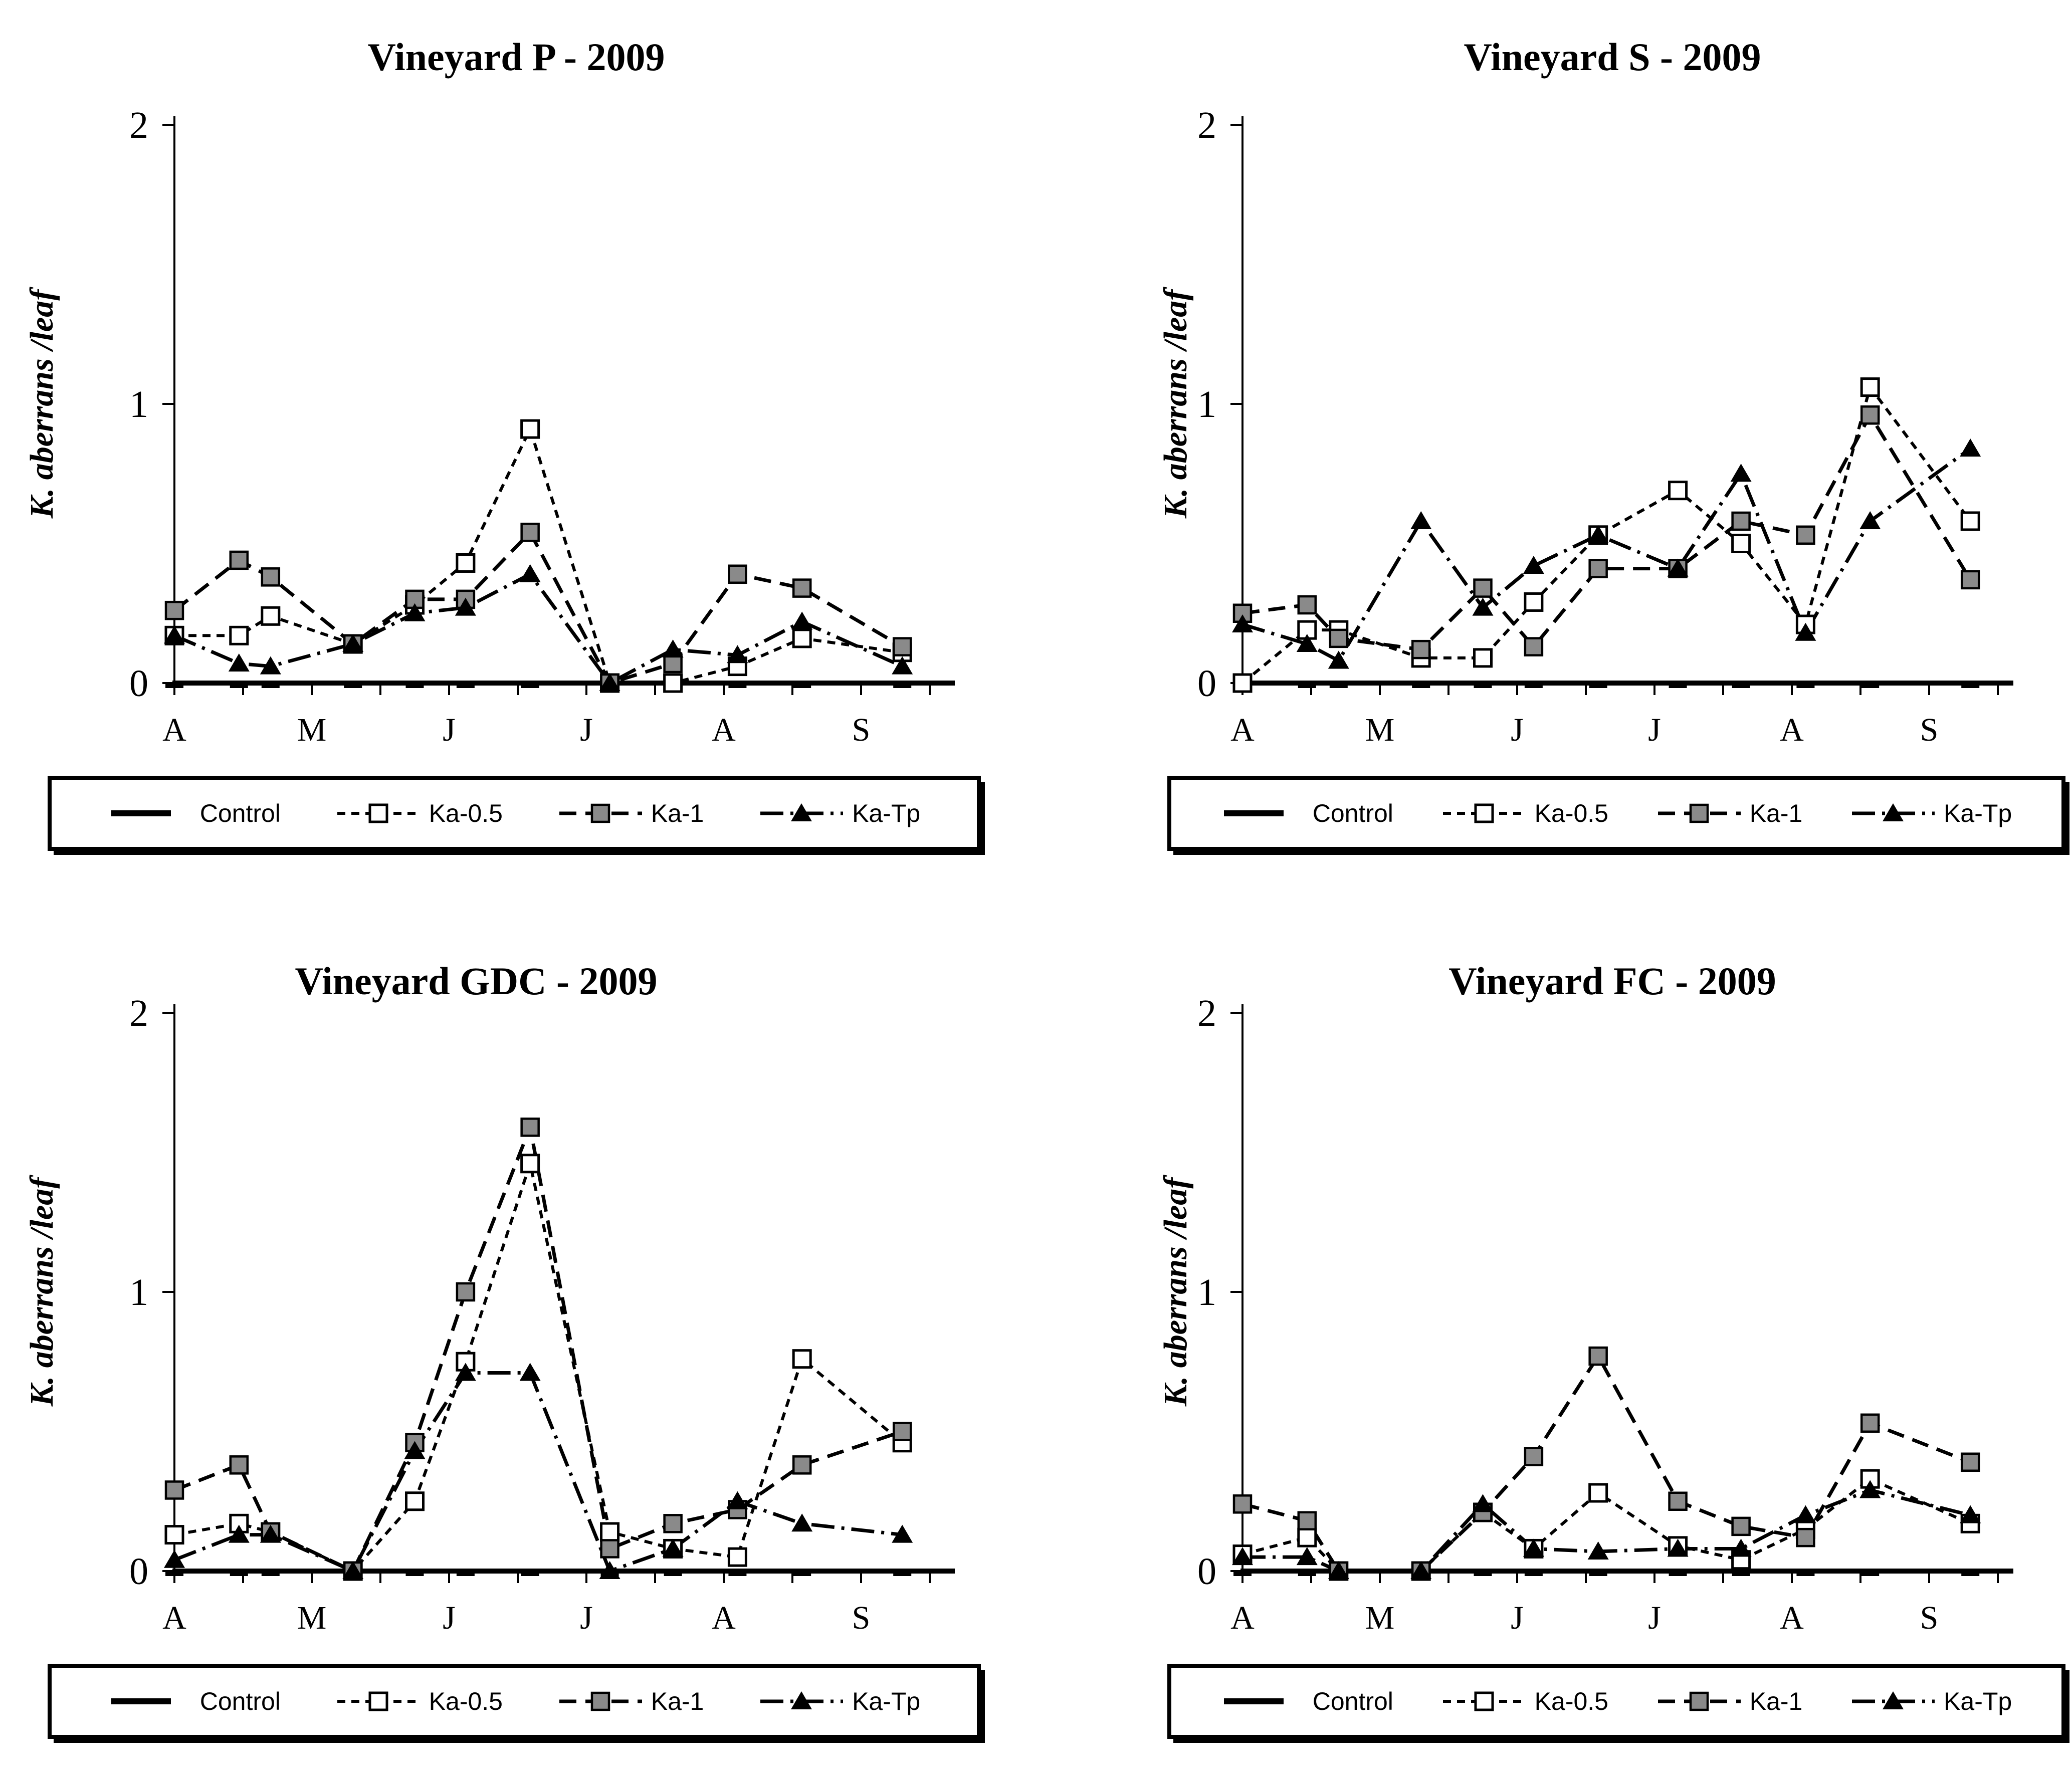  I want to click on x-tick-label-month: S, so click(1929, 730).